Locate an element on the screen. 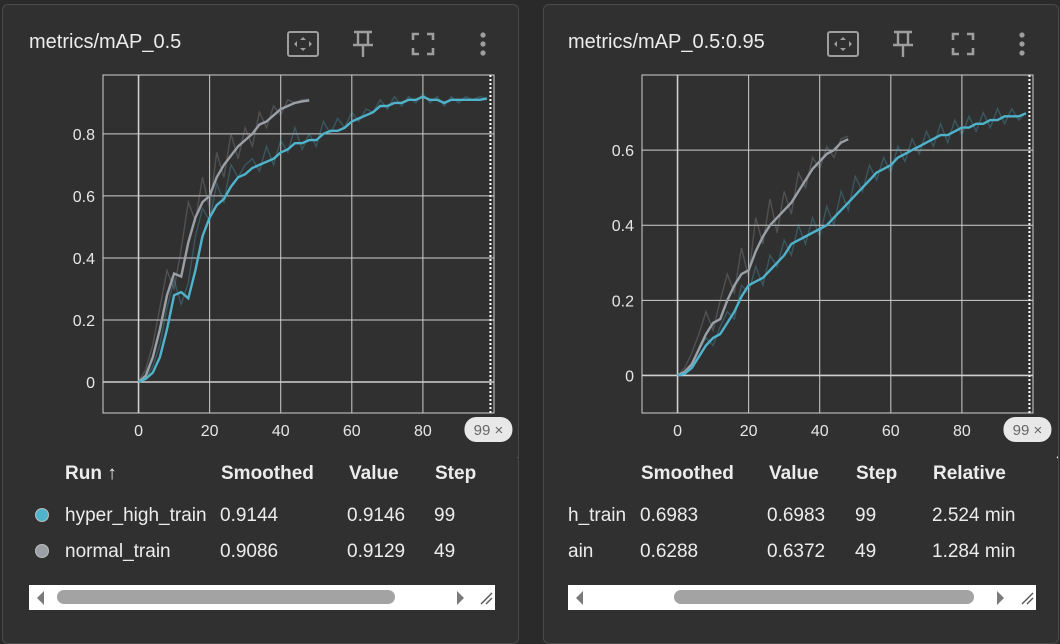 The height and width of the screenshot is (644, 1060). raw-value: 0.6983 is located at coordinates (796, 515).